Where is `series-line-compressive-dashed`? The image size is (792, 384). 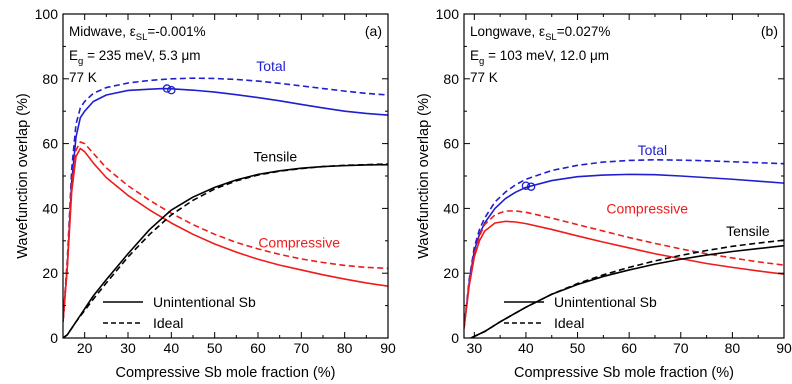 series-line-compressive-dashed is located at coordinates (624, 269).